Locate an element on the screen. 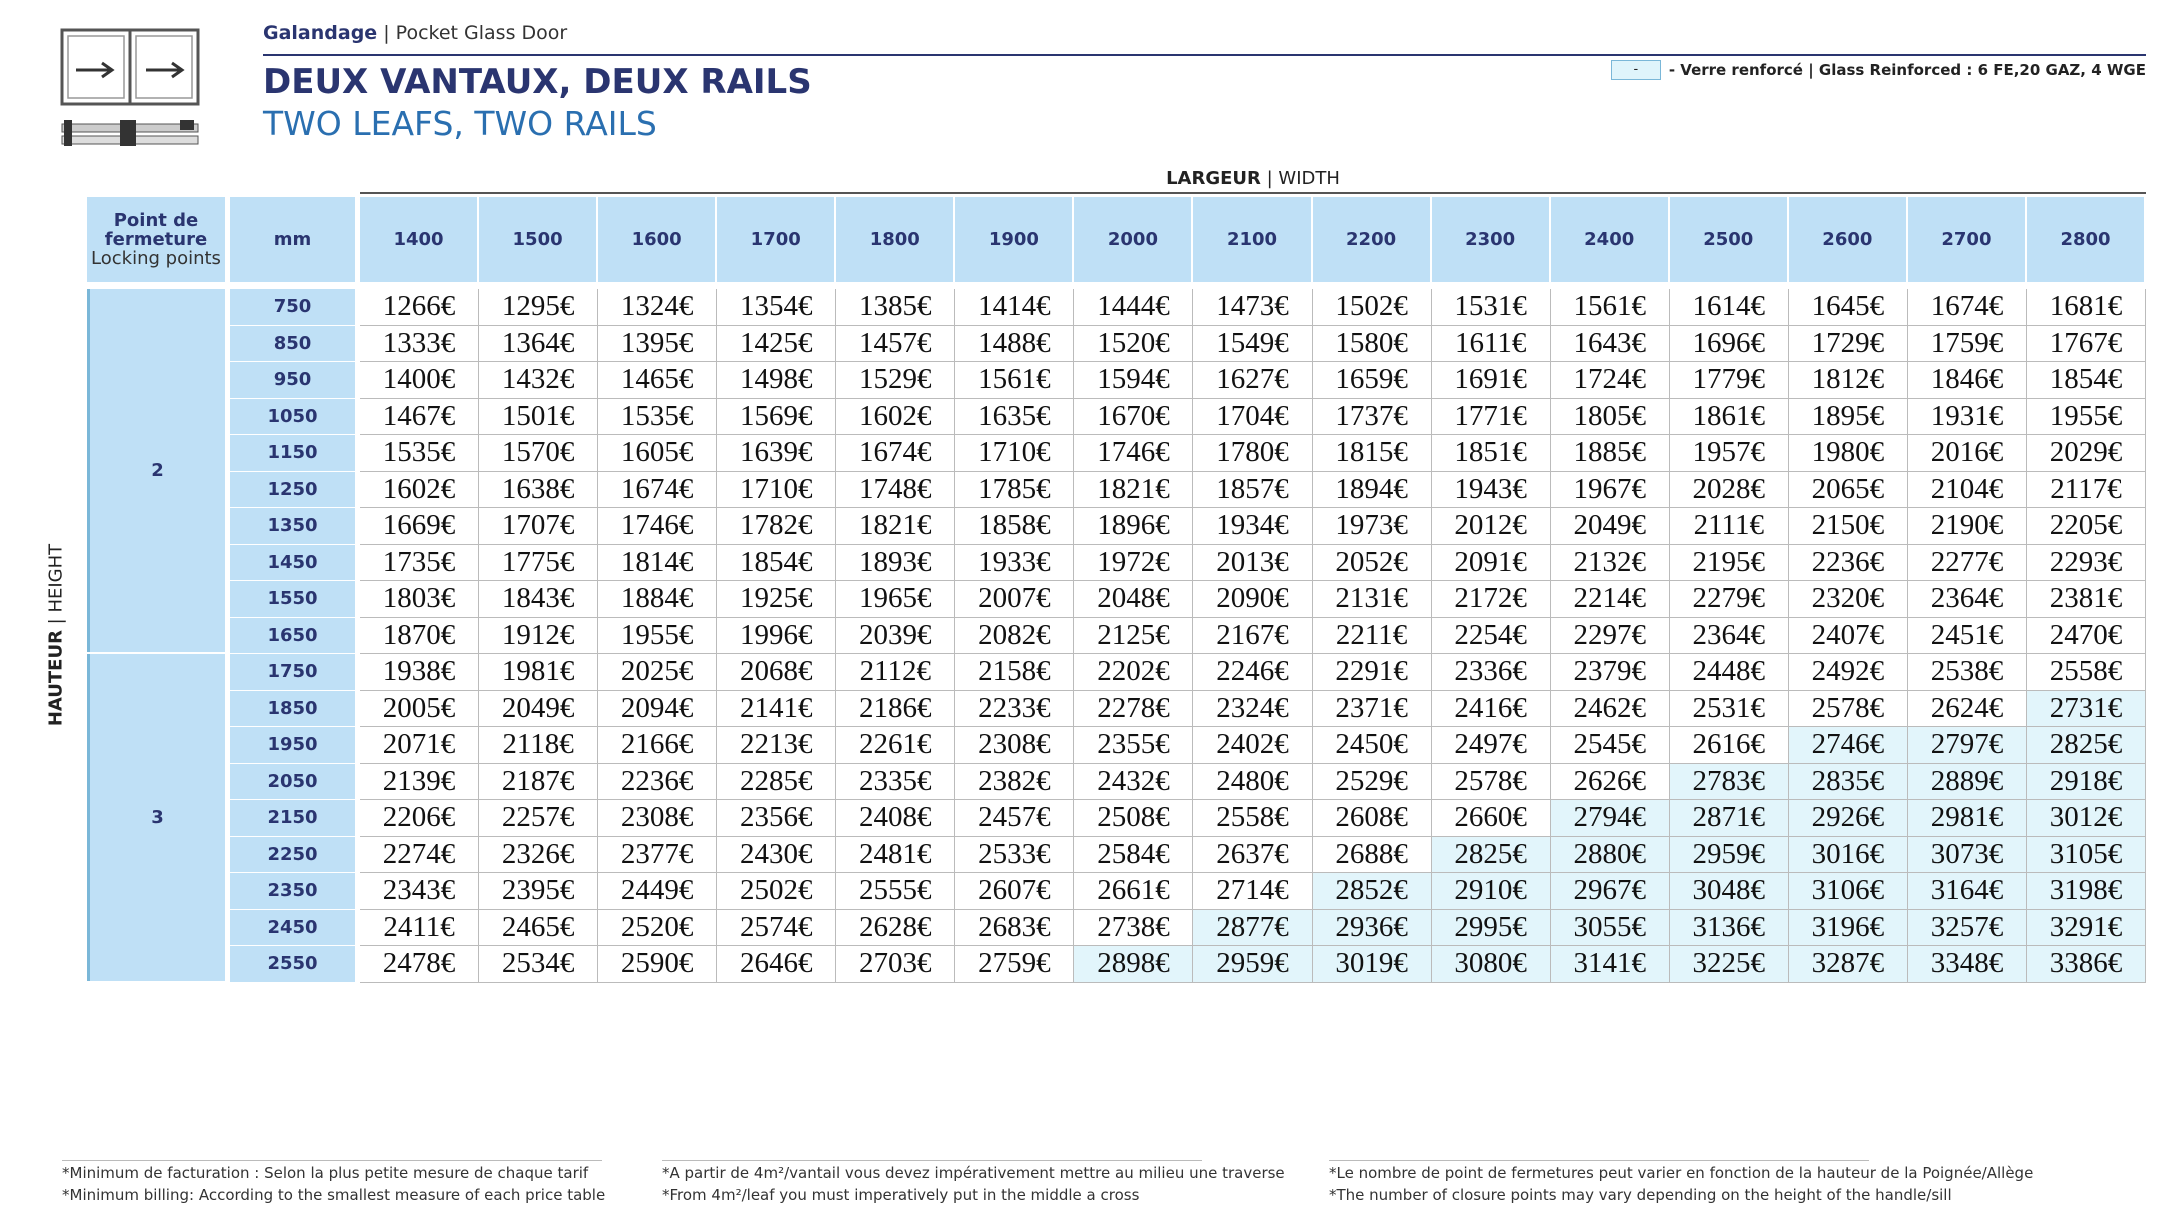  height-heading: HAUTEUR | HEIGHT is located at coordinates (56, 635).